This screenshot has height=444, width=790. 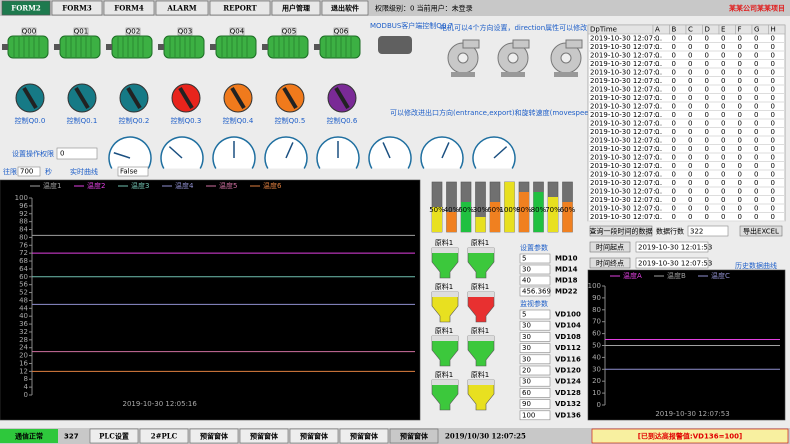 I want to click on level-label: 70%, so click(x=553, y=210).